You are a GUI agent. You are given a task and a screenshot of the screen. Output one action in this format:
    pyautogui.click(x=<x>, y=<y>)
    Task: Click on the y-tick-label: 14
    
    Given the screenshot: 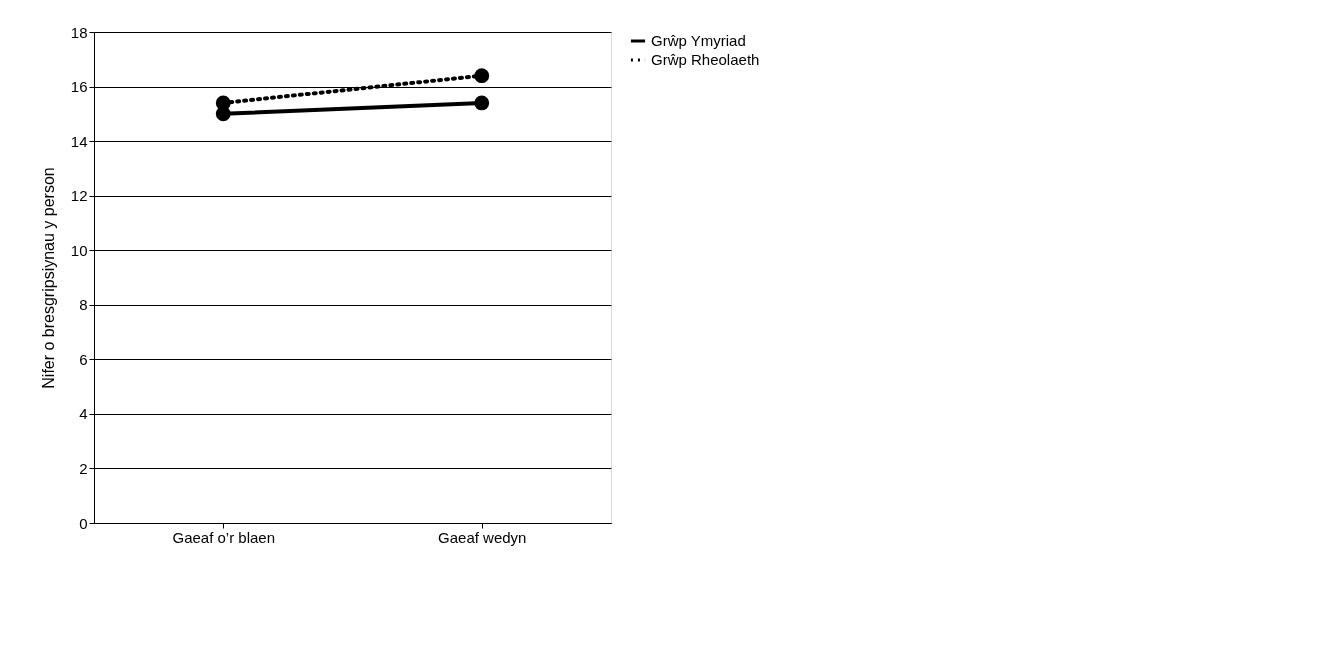 What is the action you would take?
    pyautogui.click(x=79, y=141)
    